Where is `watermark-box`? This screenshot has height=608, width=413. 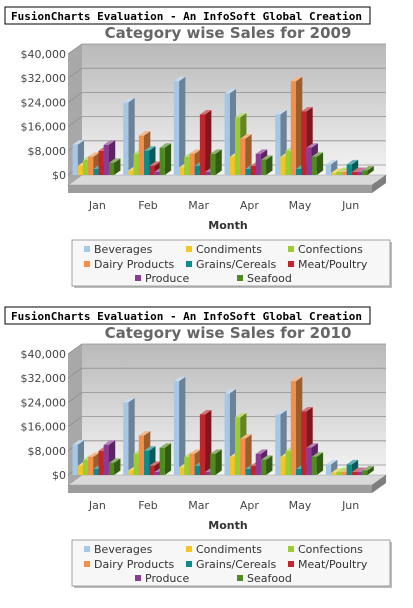
watermark-box is located at coordinates (187, 315).